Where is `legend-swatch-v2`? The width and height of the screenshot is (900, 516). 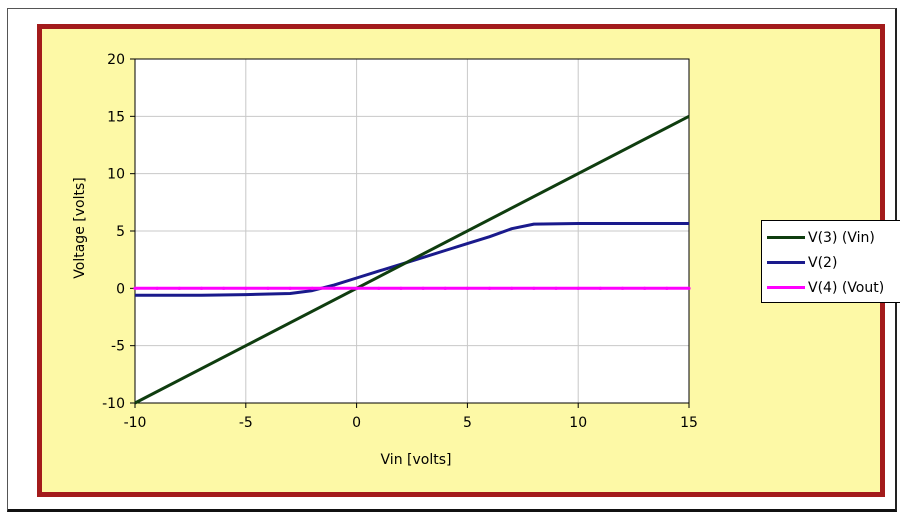 legend-swatch-v2 is located at coordinates (786, 262).